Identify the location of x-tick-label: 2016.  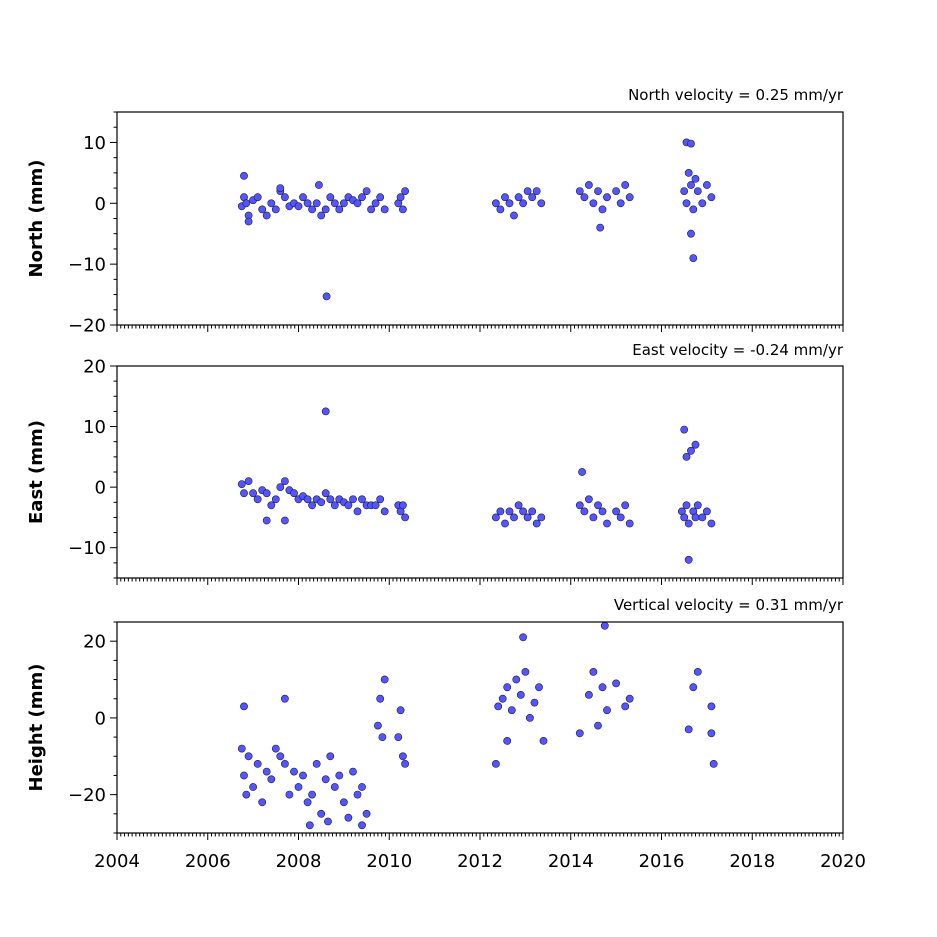
(662, 861).